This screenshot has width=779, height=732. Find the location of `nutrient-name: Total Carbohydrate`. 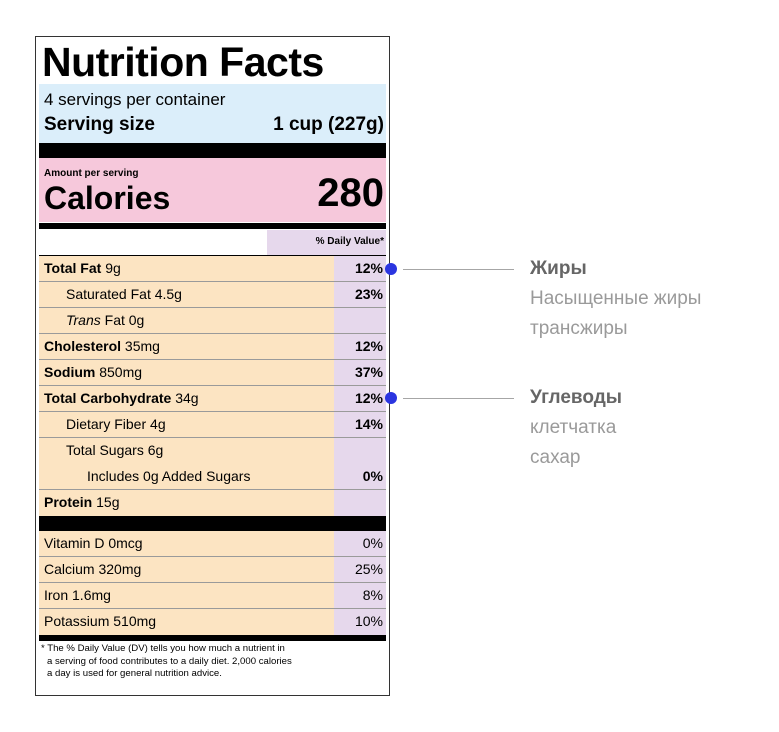

nutrient-name: Total Carbohydrate is located at coordinates (108, 398).